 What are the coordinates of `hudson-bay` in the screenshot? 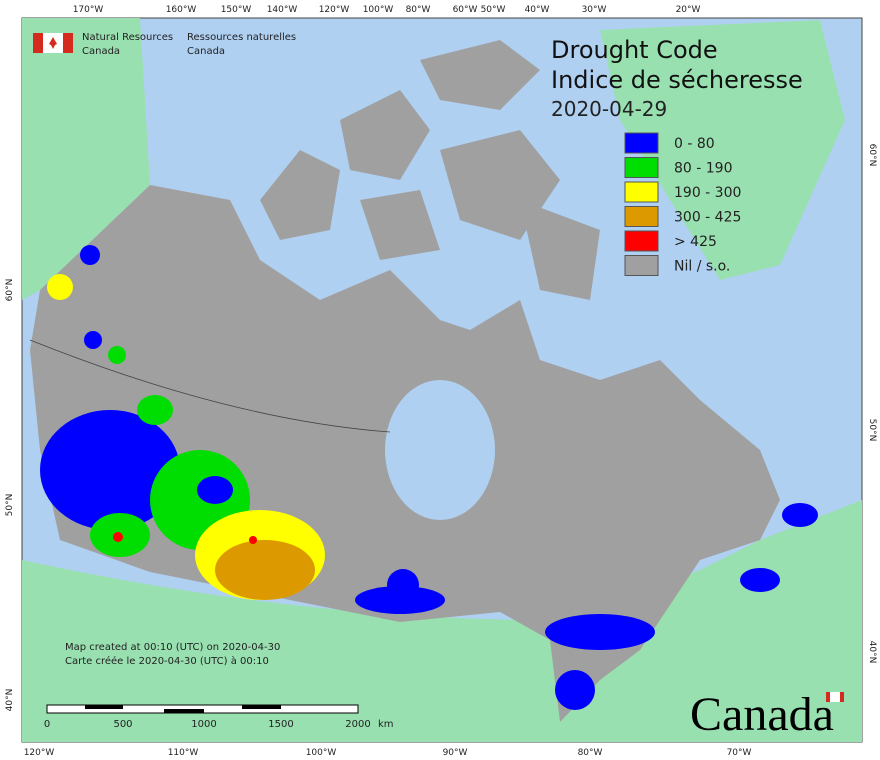 It's located at (440, 450).